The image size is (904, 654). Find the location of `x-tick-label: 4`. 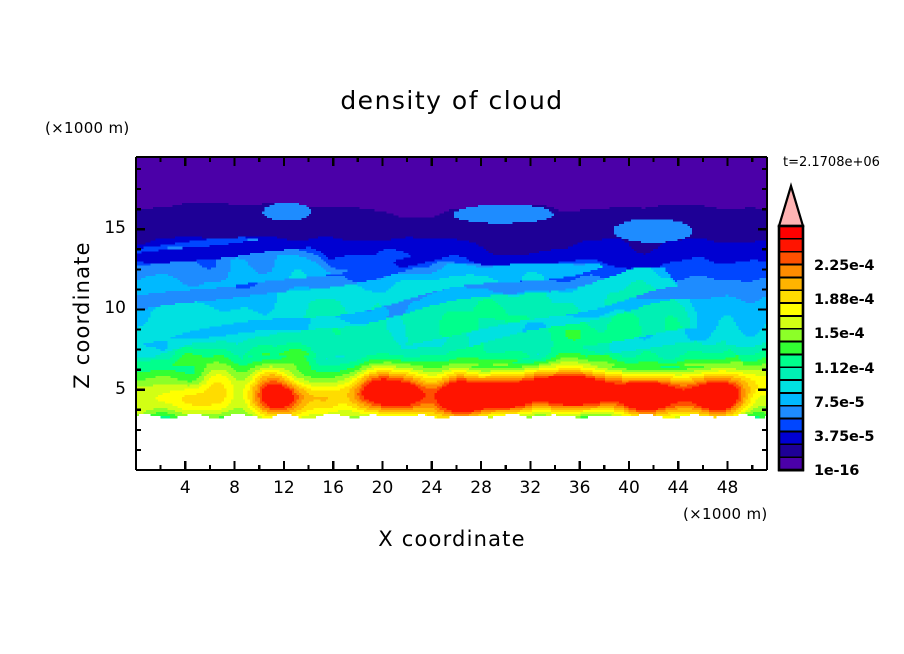

x-tick-label: 4 is located at coordinates (185, 488).